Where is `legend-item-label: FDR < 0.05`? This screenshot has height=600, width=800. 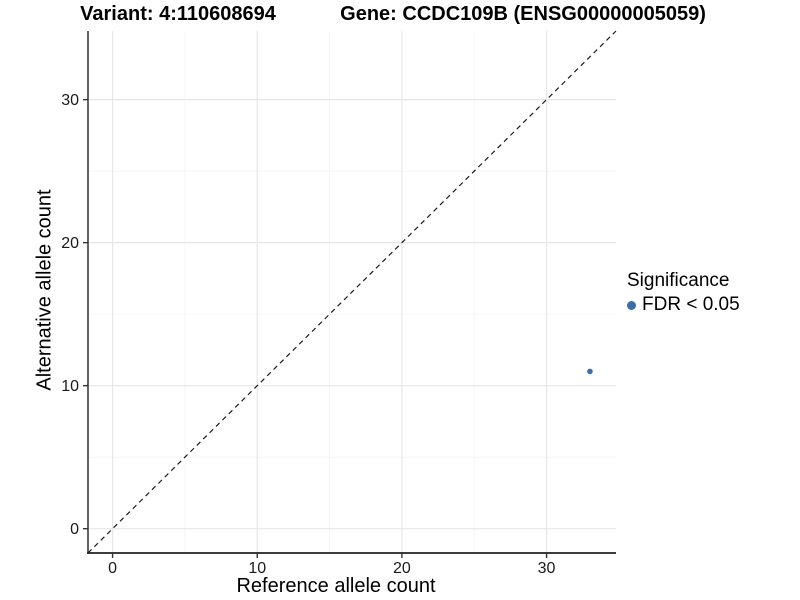
legend-item-label: FDR < 0.05 is located at coordinates (691, 304).